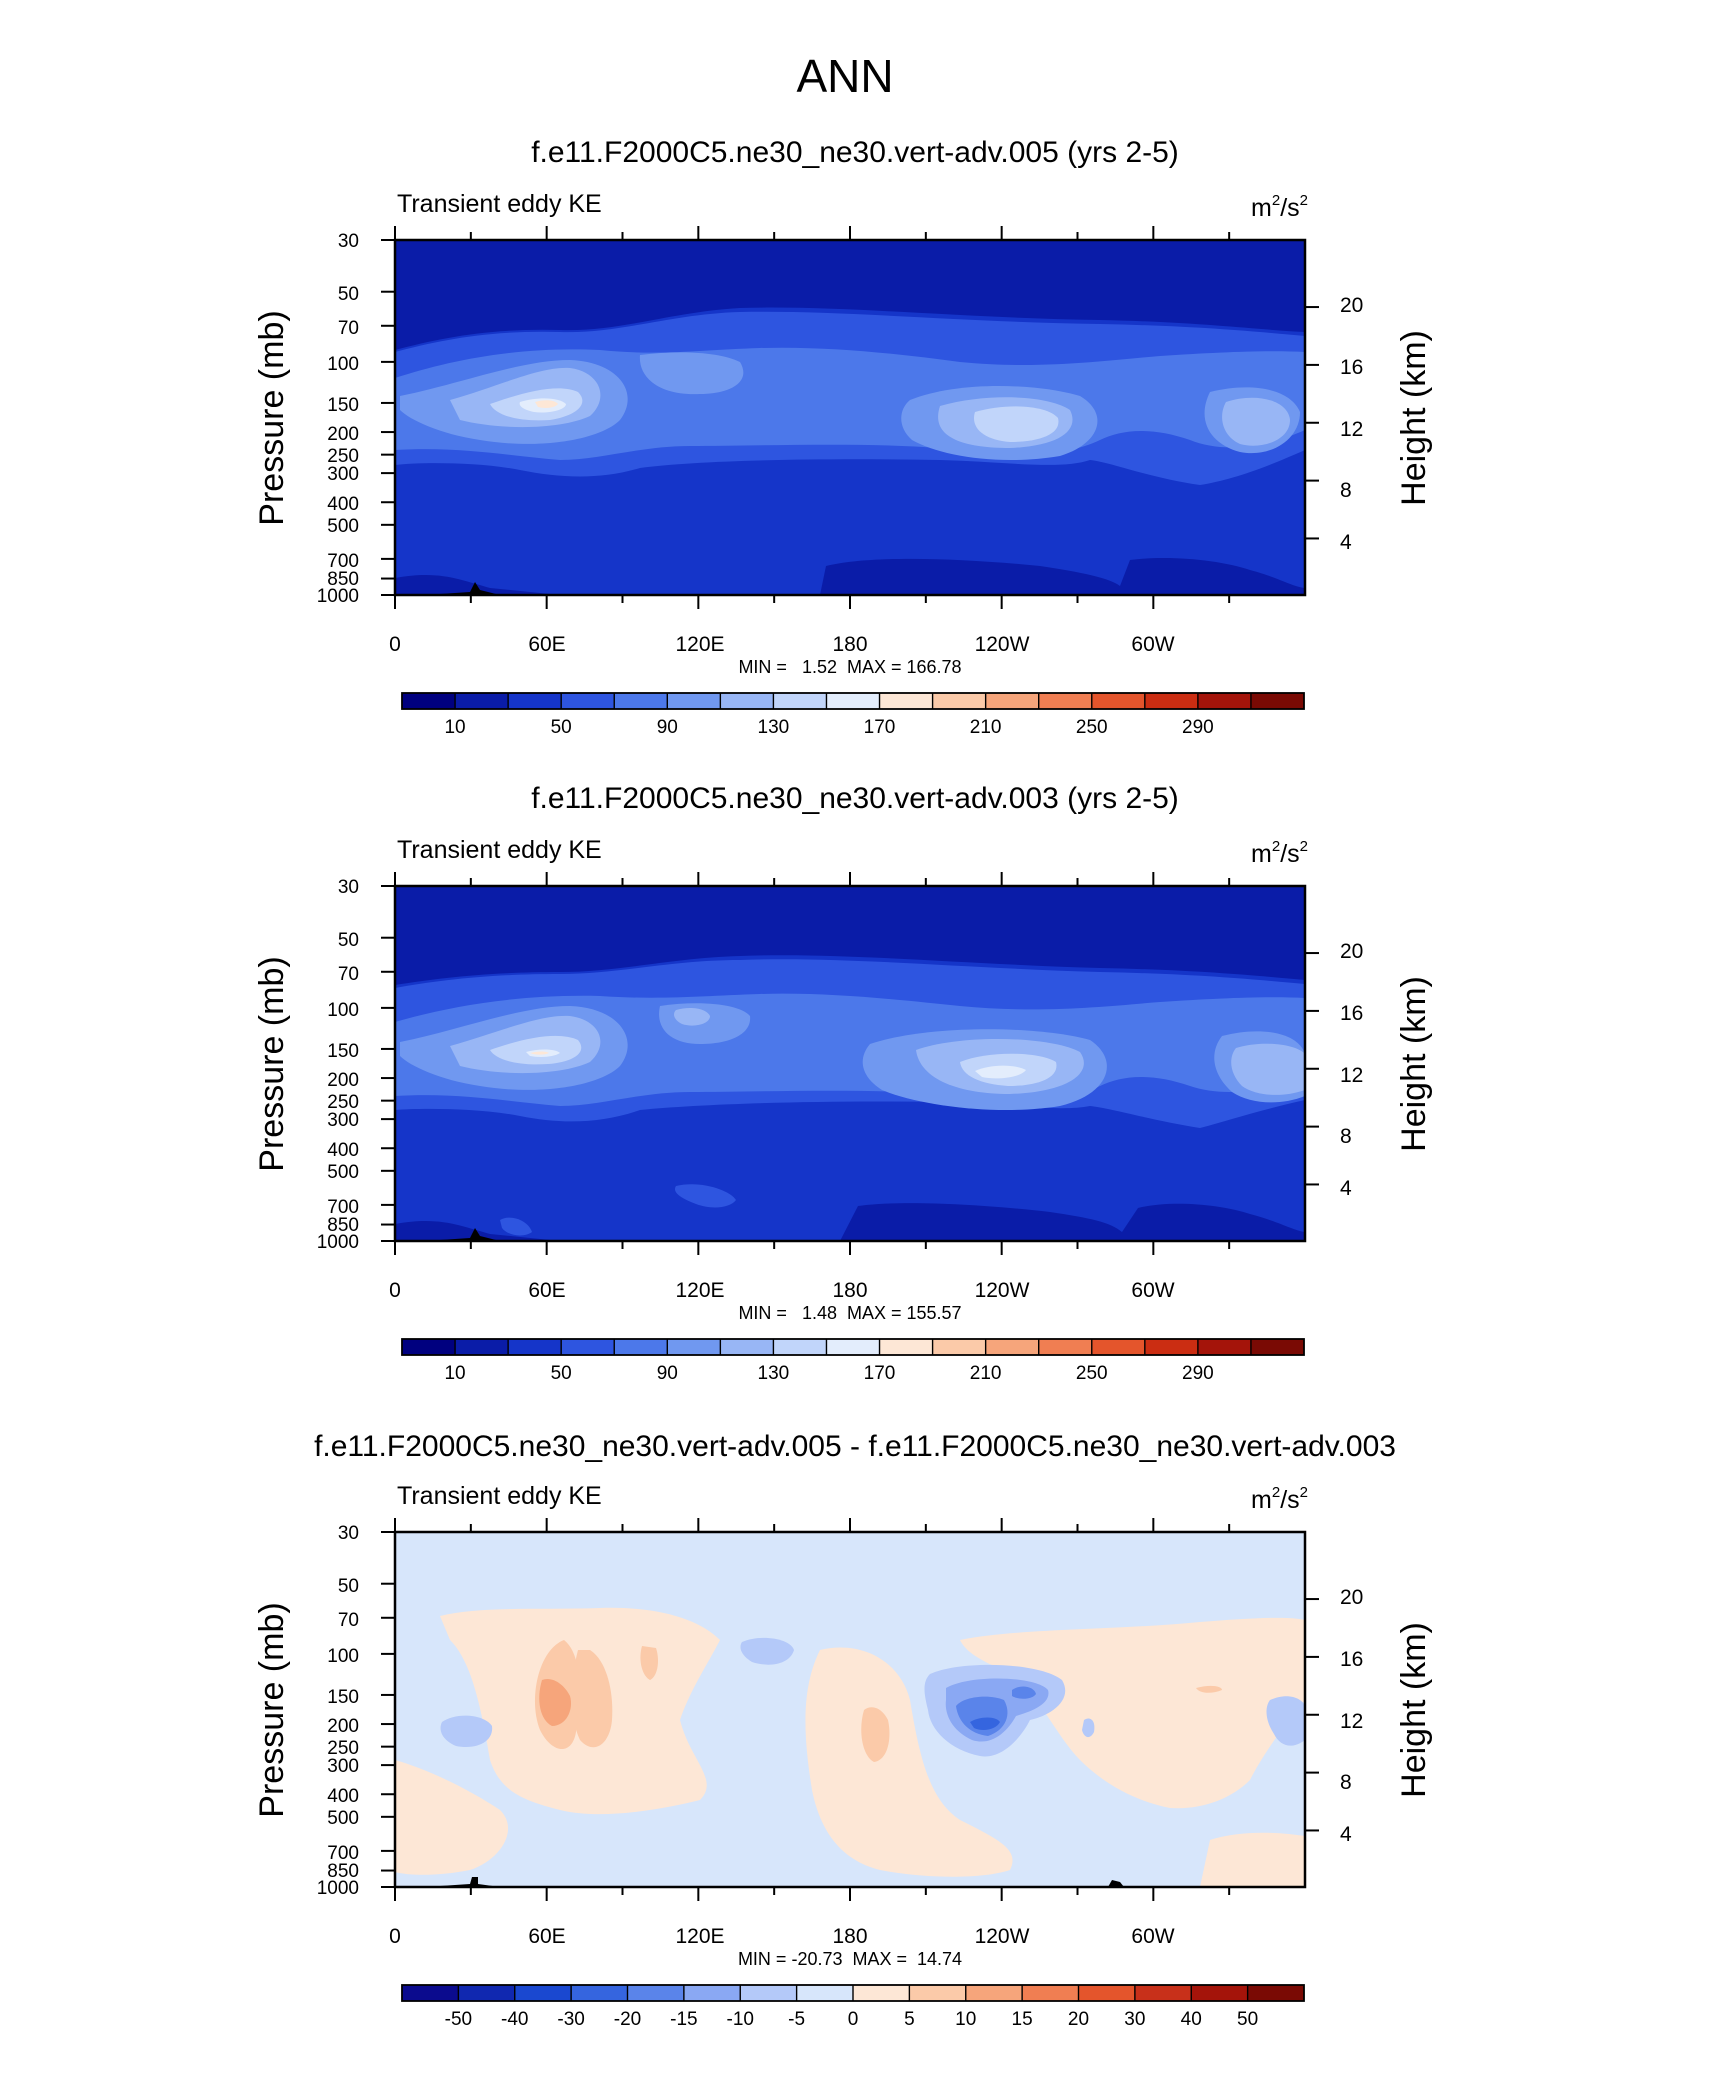 This screenshot has height=2074, width=1710. I want to click on units-label: m2/s2, so click(1279, 1499).